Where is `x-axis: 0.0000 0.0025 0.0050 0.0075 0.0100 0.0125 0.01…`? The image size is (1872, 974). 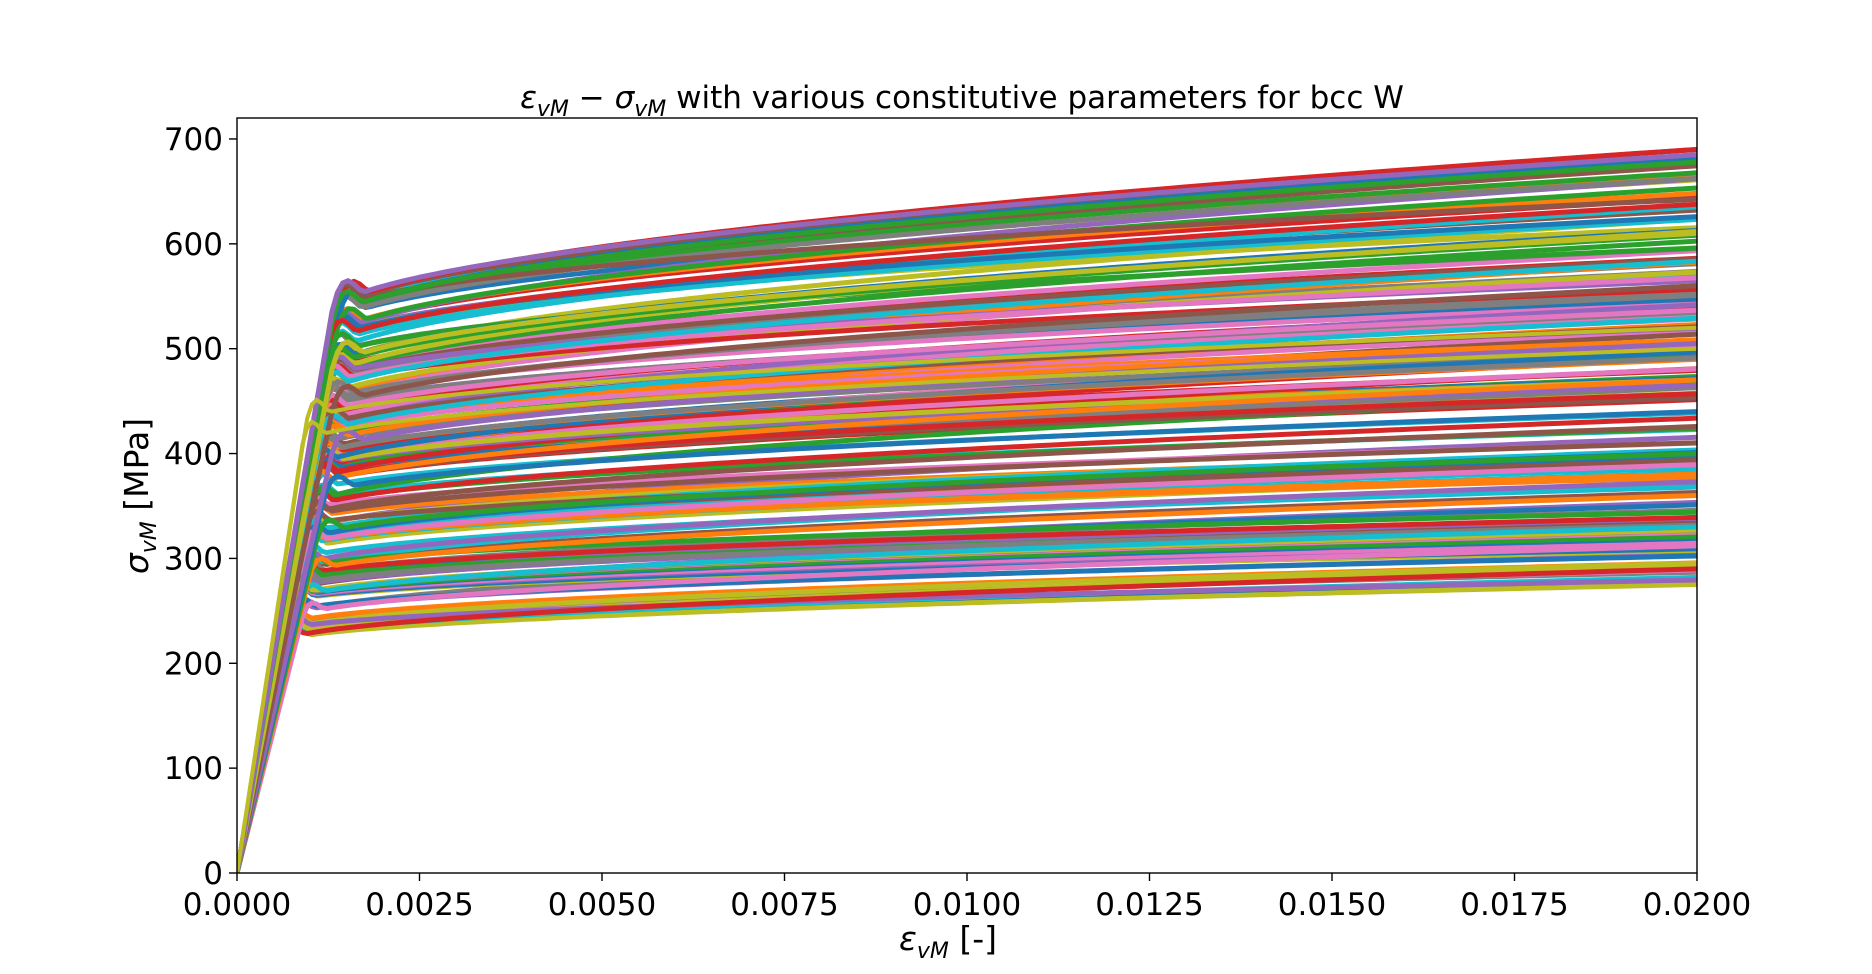
x-axis: 0.0000 0.0025 0.0050 0.0075 0.0100 0.0125 0.01… is located at coordinates (967, 898).